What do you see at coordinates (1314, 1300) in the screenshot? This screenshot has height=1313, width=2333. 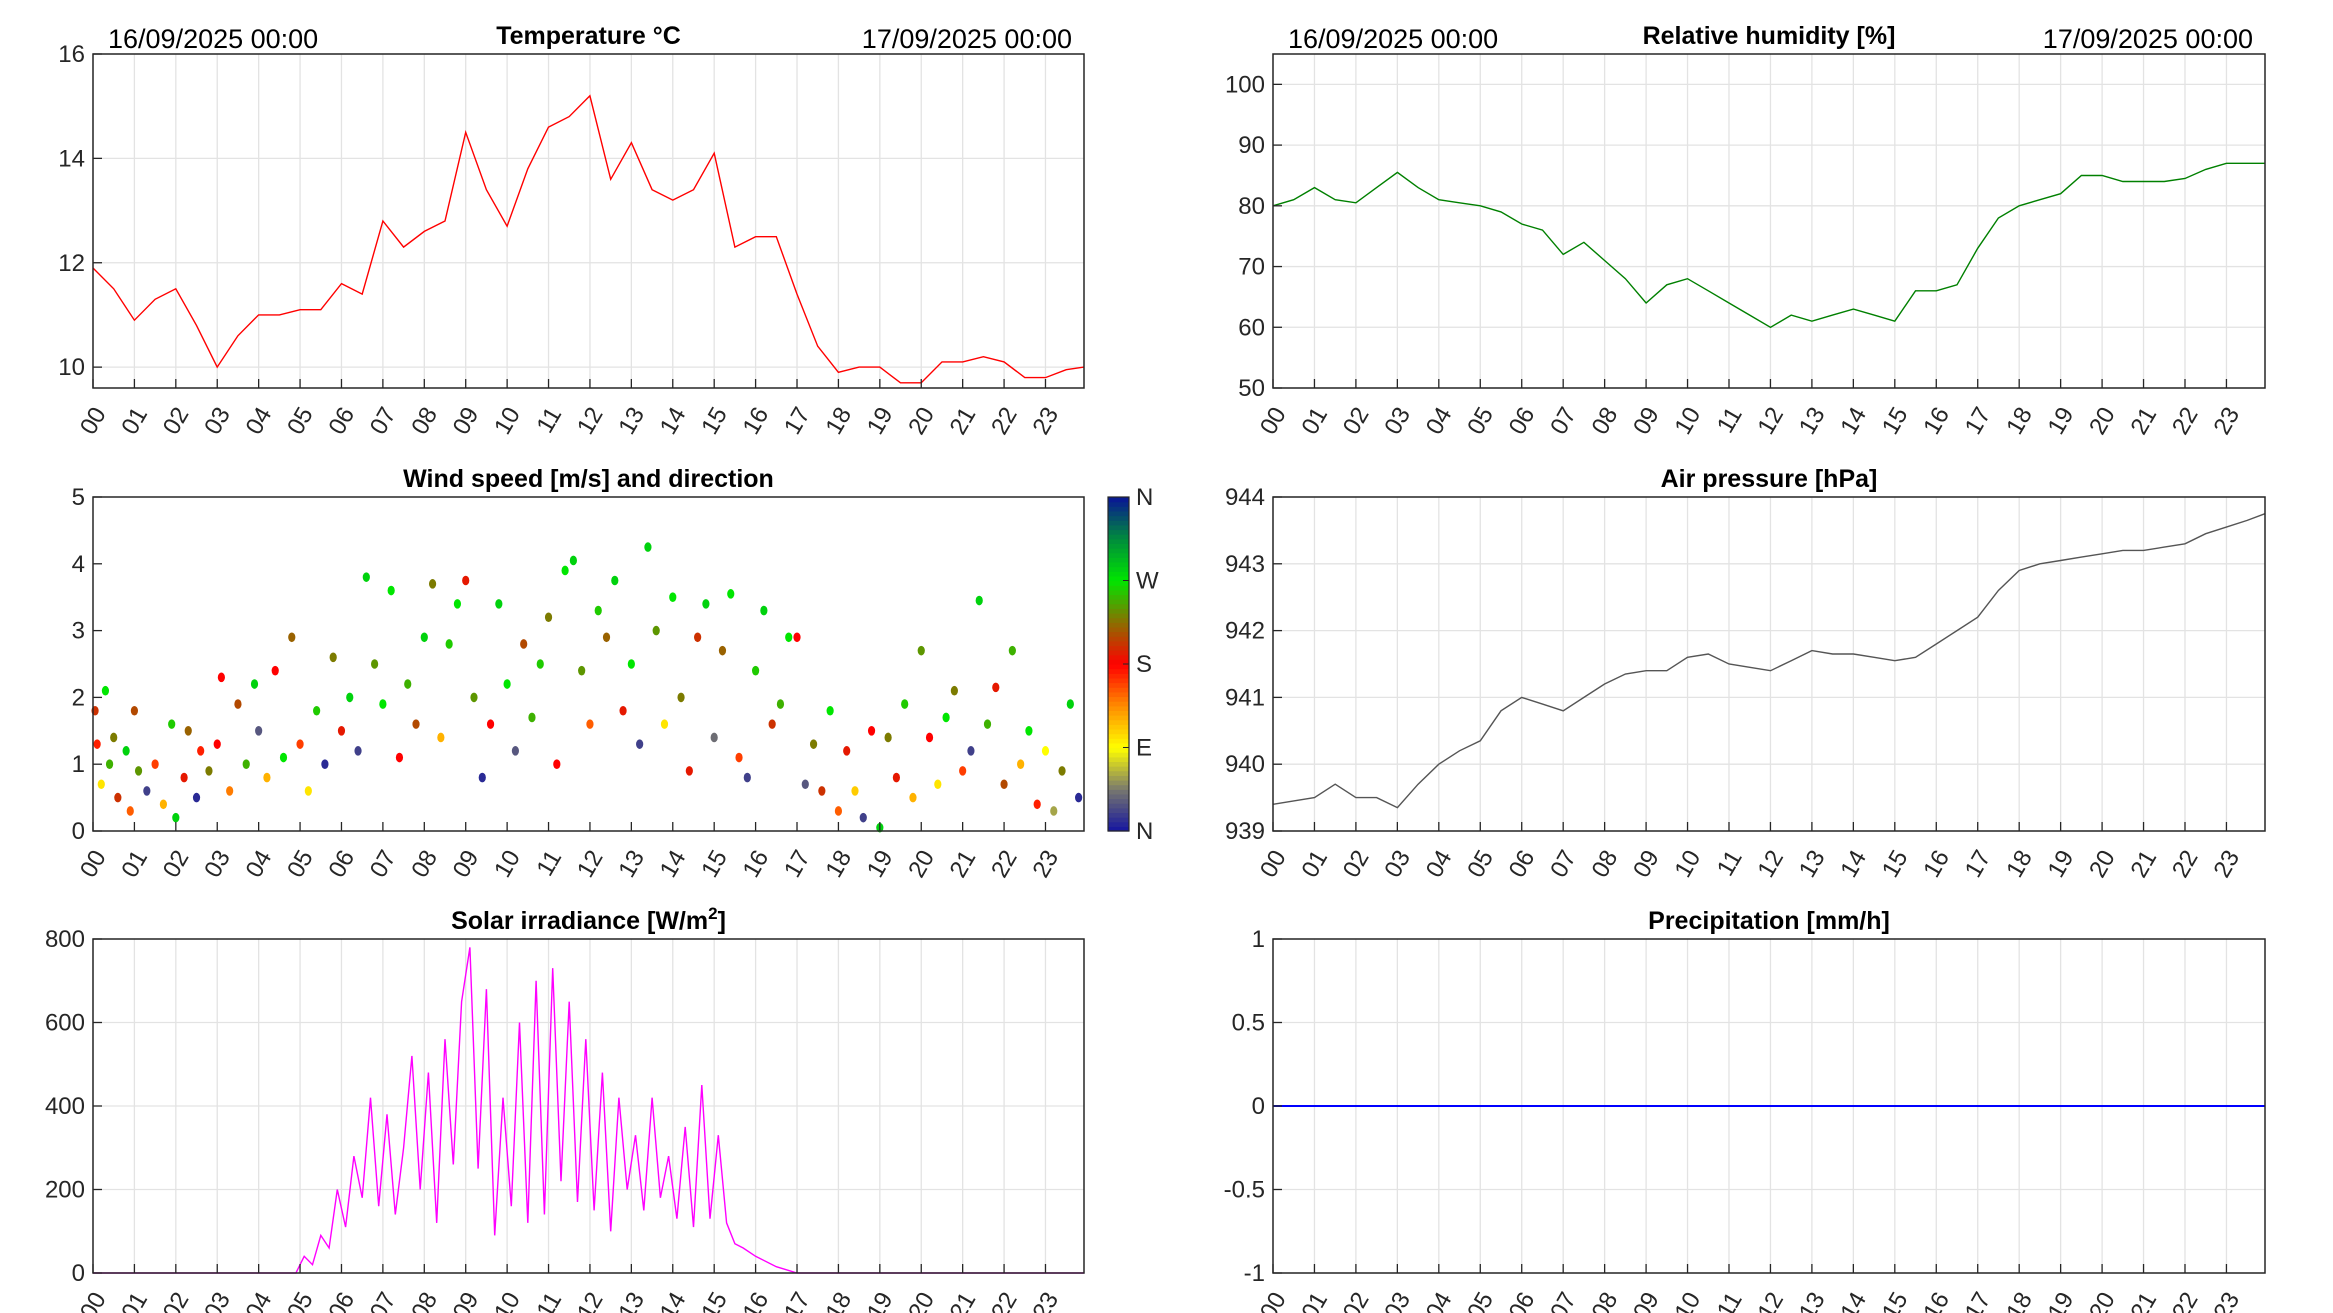 I see `x-tick-label: 01` at bounding box center [1314, 1300].